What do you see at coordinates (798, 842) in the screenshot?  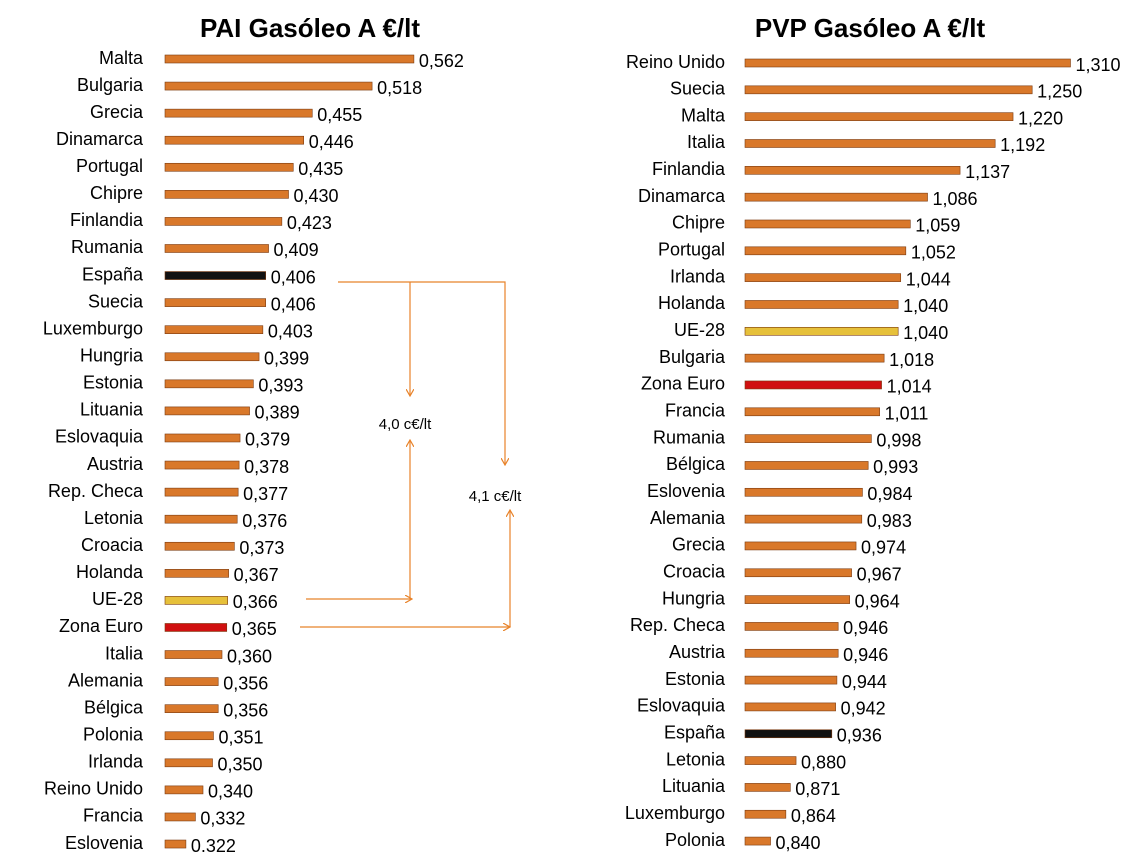 I see `value-label: 0,840` at bounding box center [798, 842].